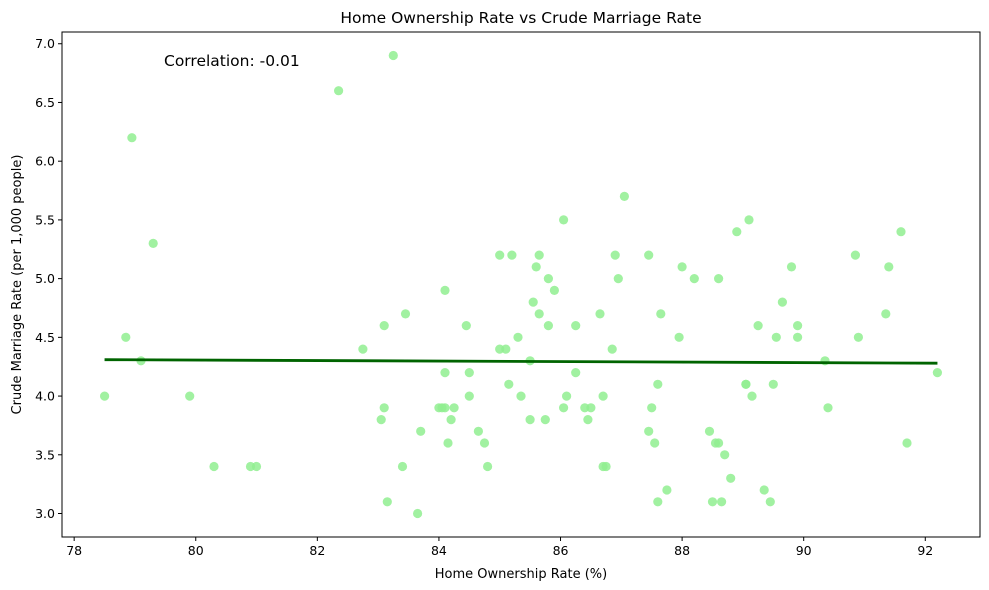 Image resolution: width=989 pixels, height=590 pixels. I want to click on x-tick-label: 80, so click(196, 550).